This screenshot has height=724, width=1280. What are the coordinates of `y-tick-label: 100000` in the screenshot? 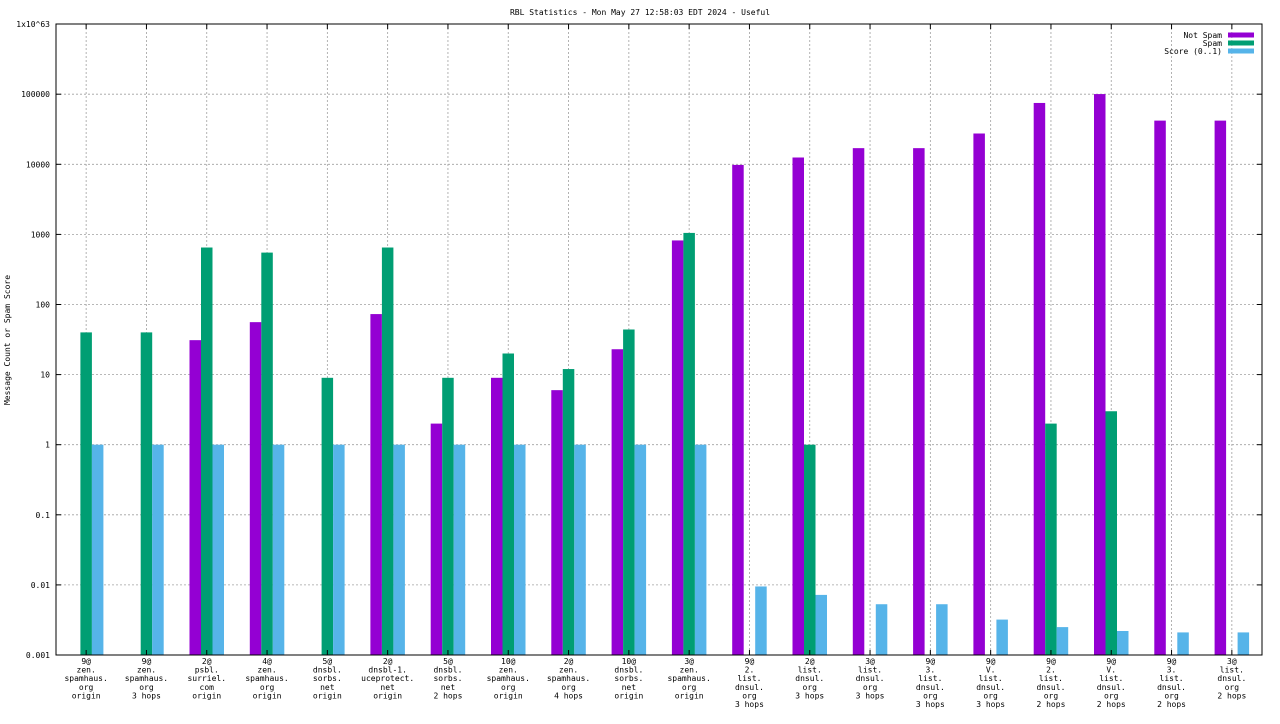 It's located at (35, 94).